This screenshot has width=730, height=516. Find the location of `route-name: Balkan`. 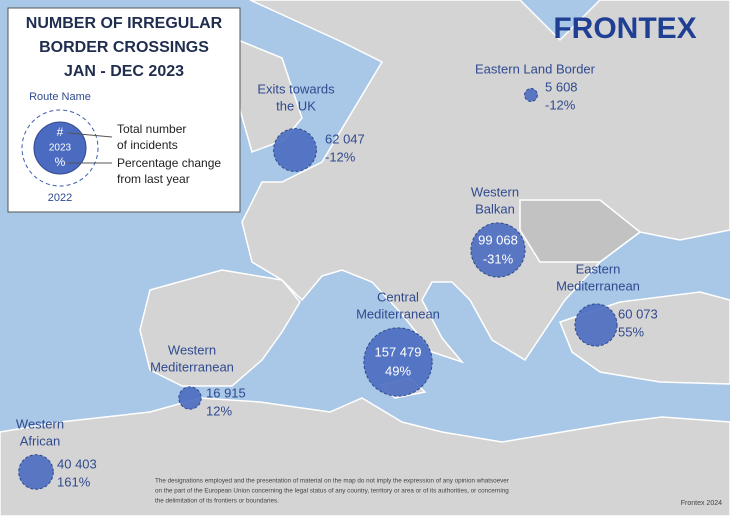

route-name: Balkan is located at coordinates (495, 208).